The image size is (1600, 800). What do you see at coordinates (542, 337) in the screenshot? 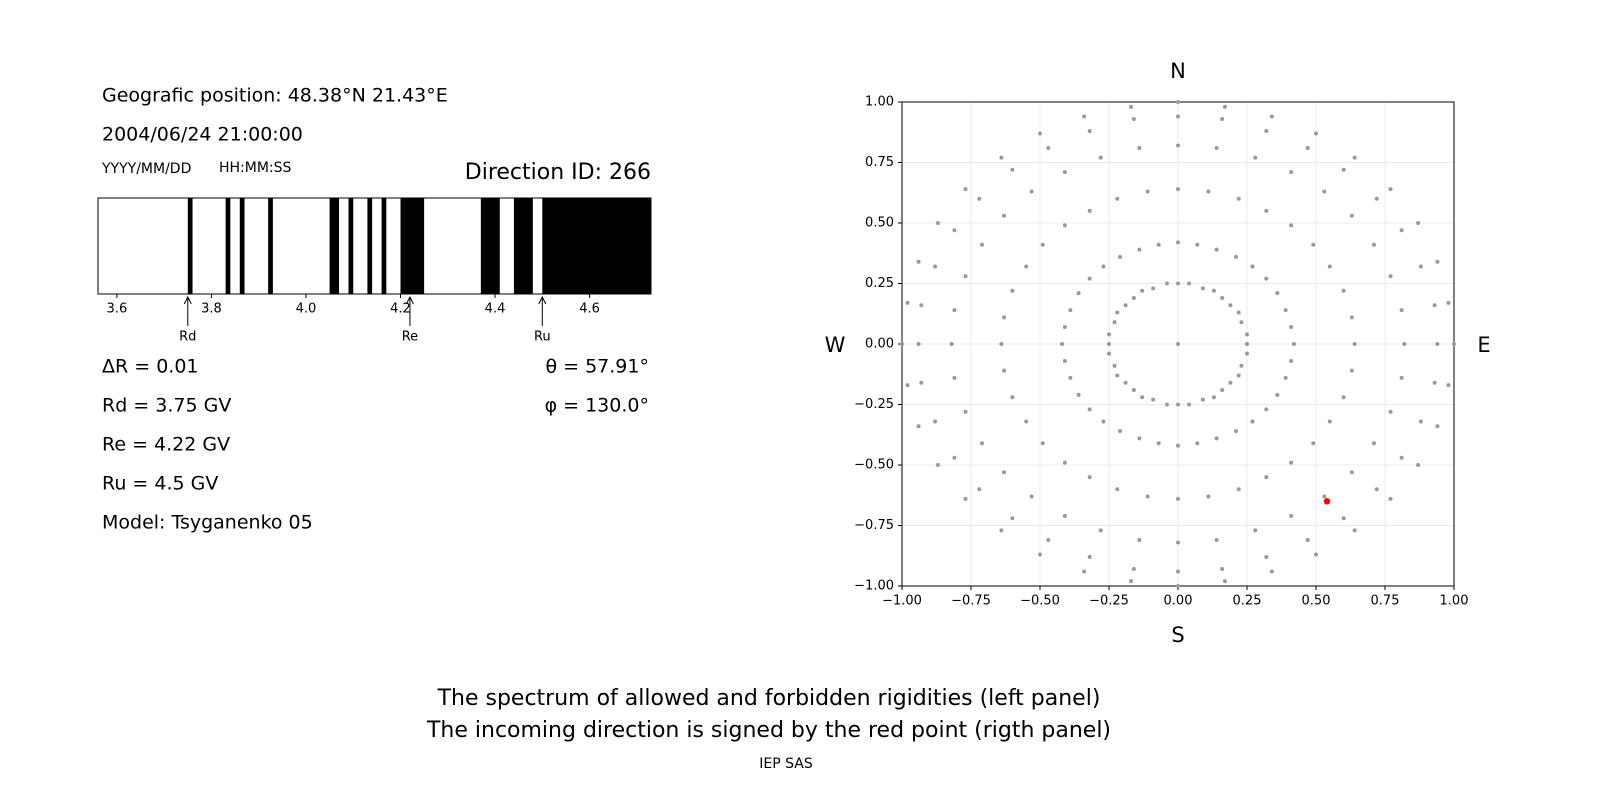
I see `annotation-label: Ru` at bounding box center [542, 337].